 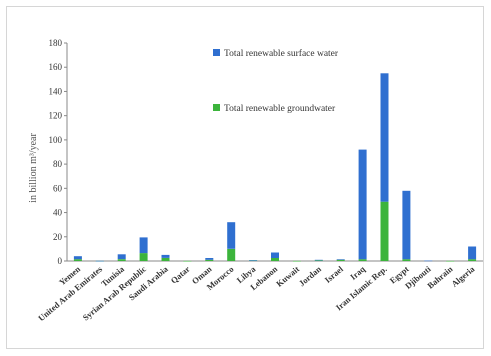 I want to click on y-tick-label: 20, so click(x=58, y=237).